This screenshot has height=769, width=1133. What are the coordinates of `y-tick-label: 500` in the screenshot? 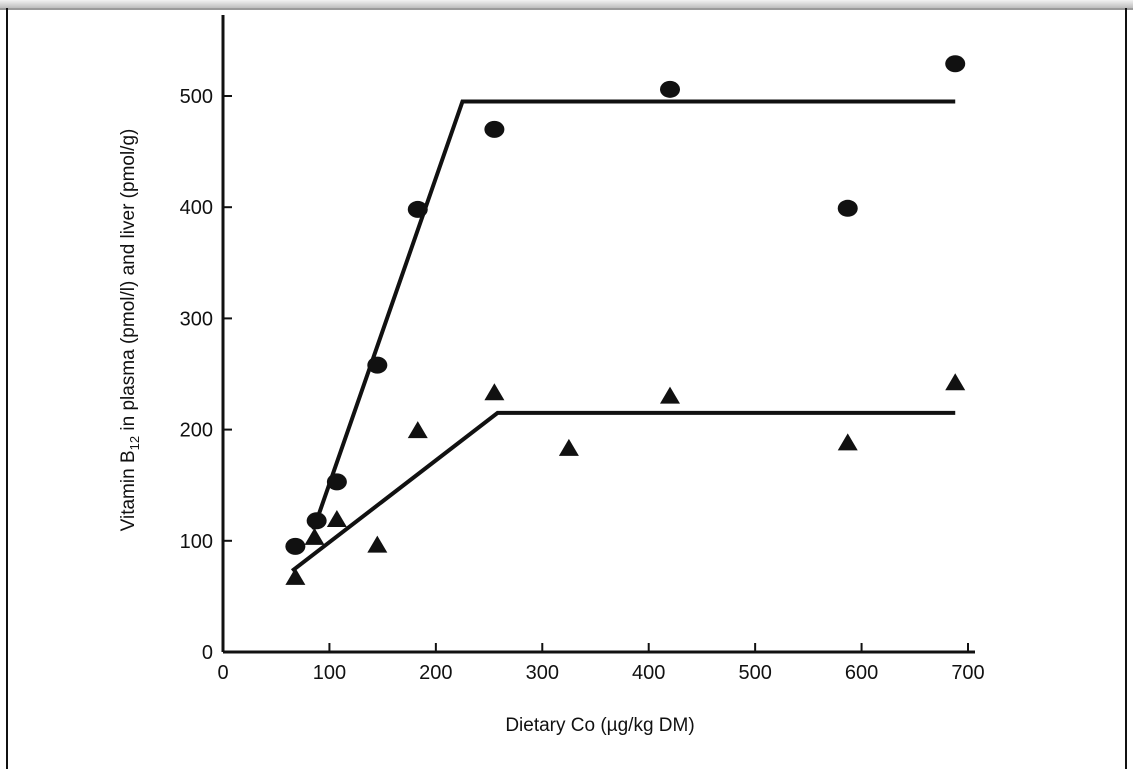 It's located at (196, 97).